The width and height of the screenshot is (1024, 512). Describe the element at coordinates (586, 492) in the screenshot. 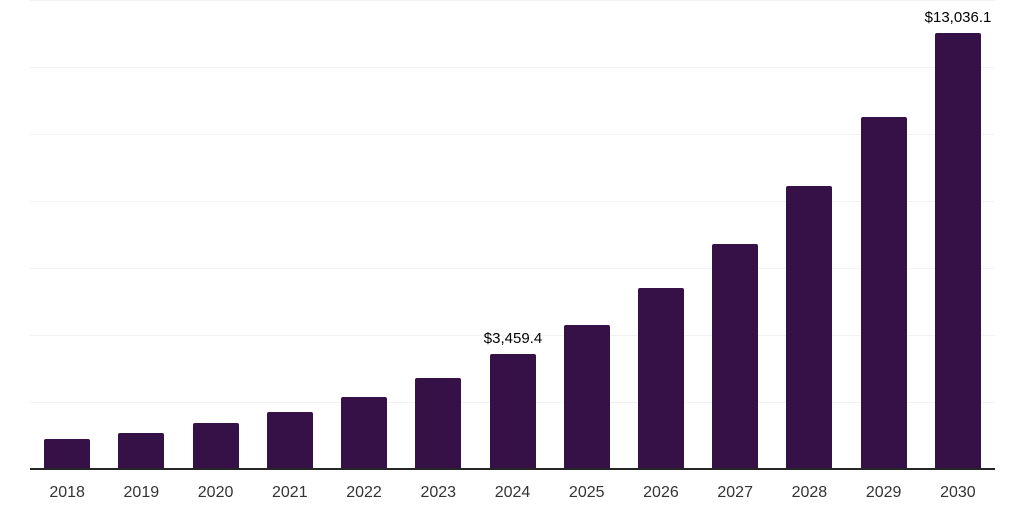

I see `x-tick-label-2025: 2025` at that location.